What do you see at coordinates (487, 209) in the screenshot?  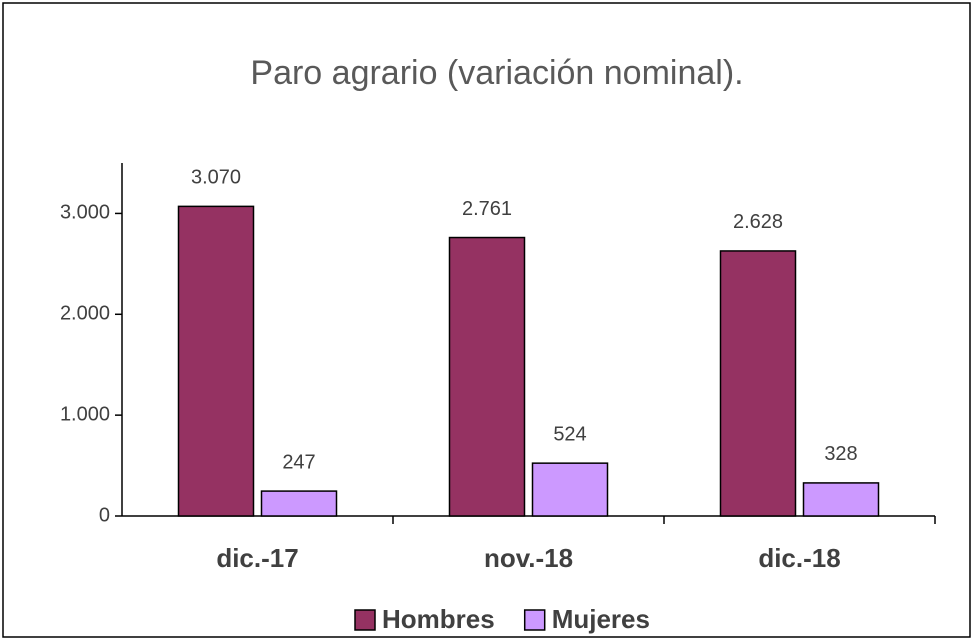 I see `value-label: 2.761` at bounding box center [487, 209].